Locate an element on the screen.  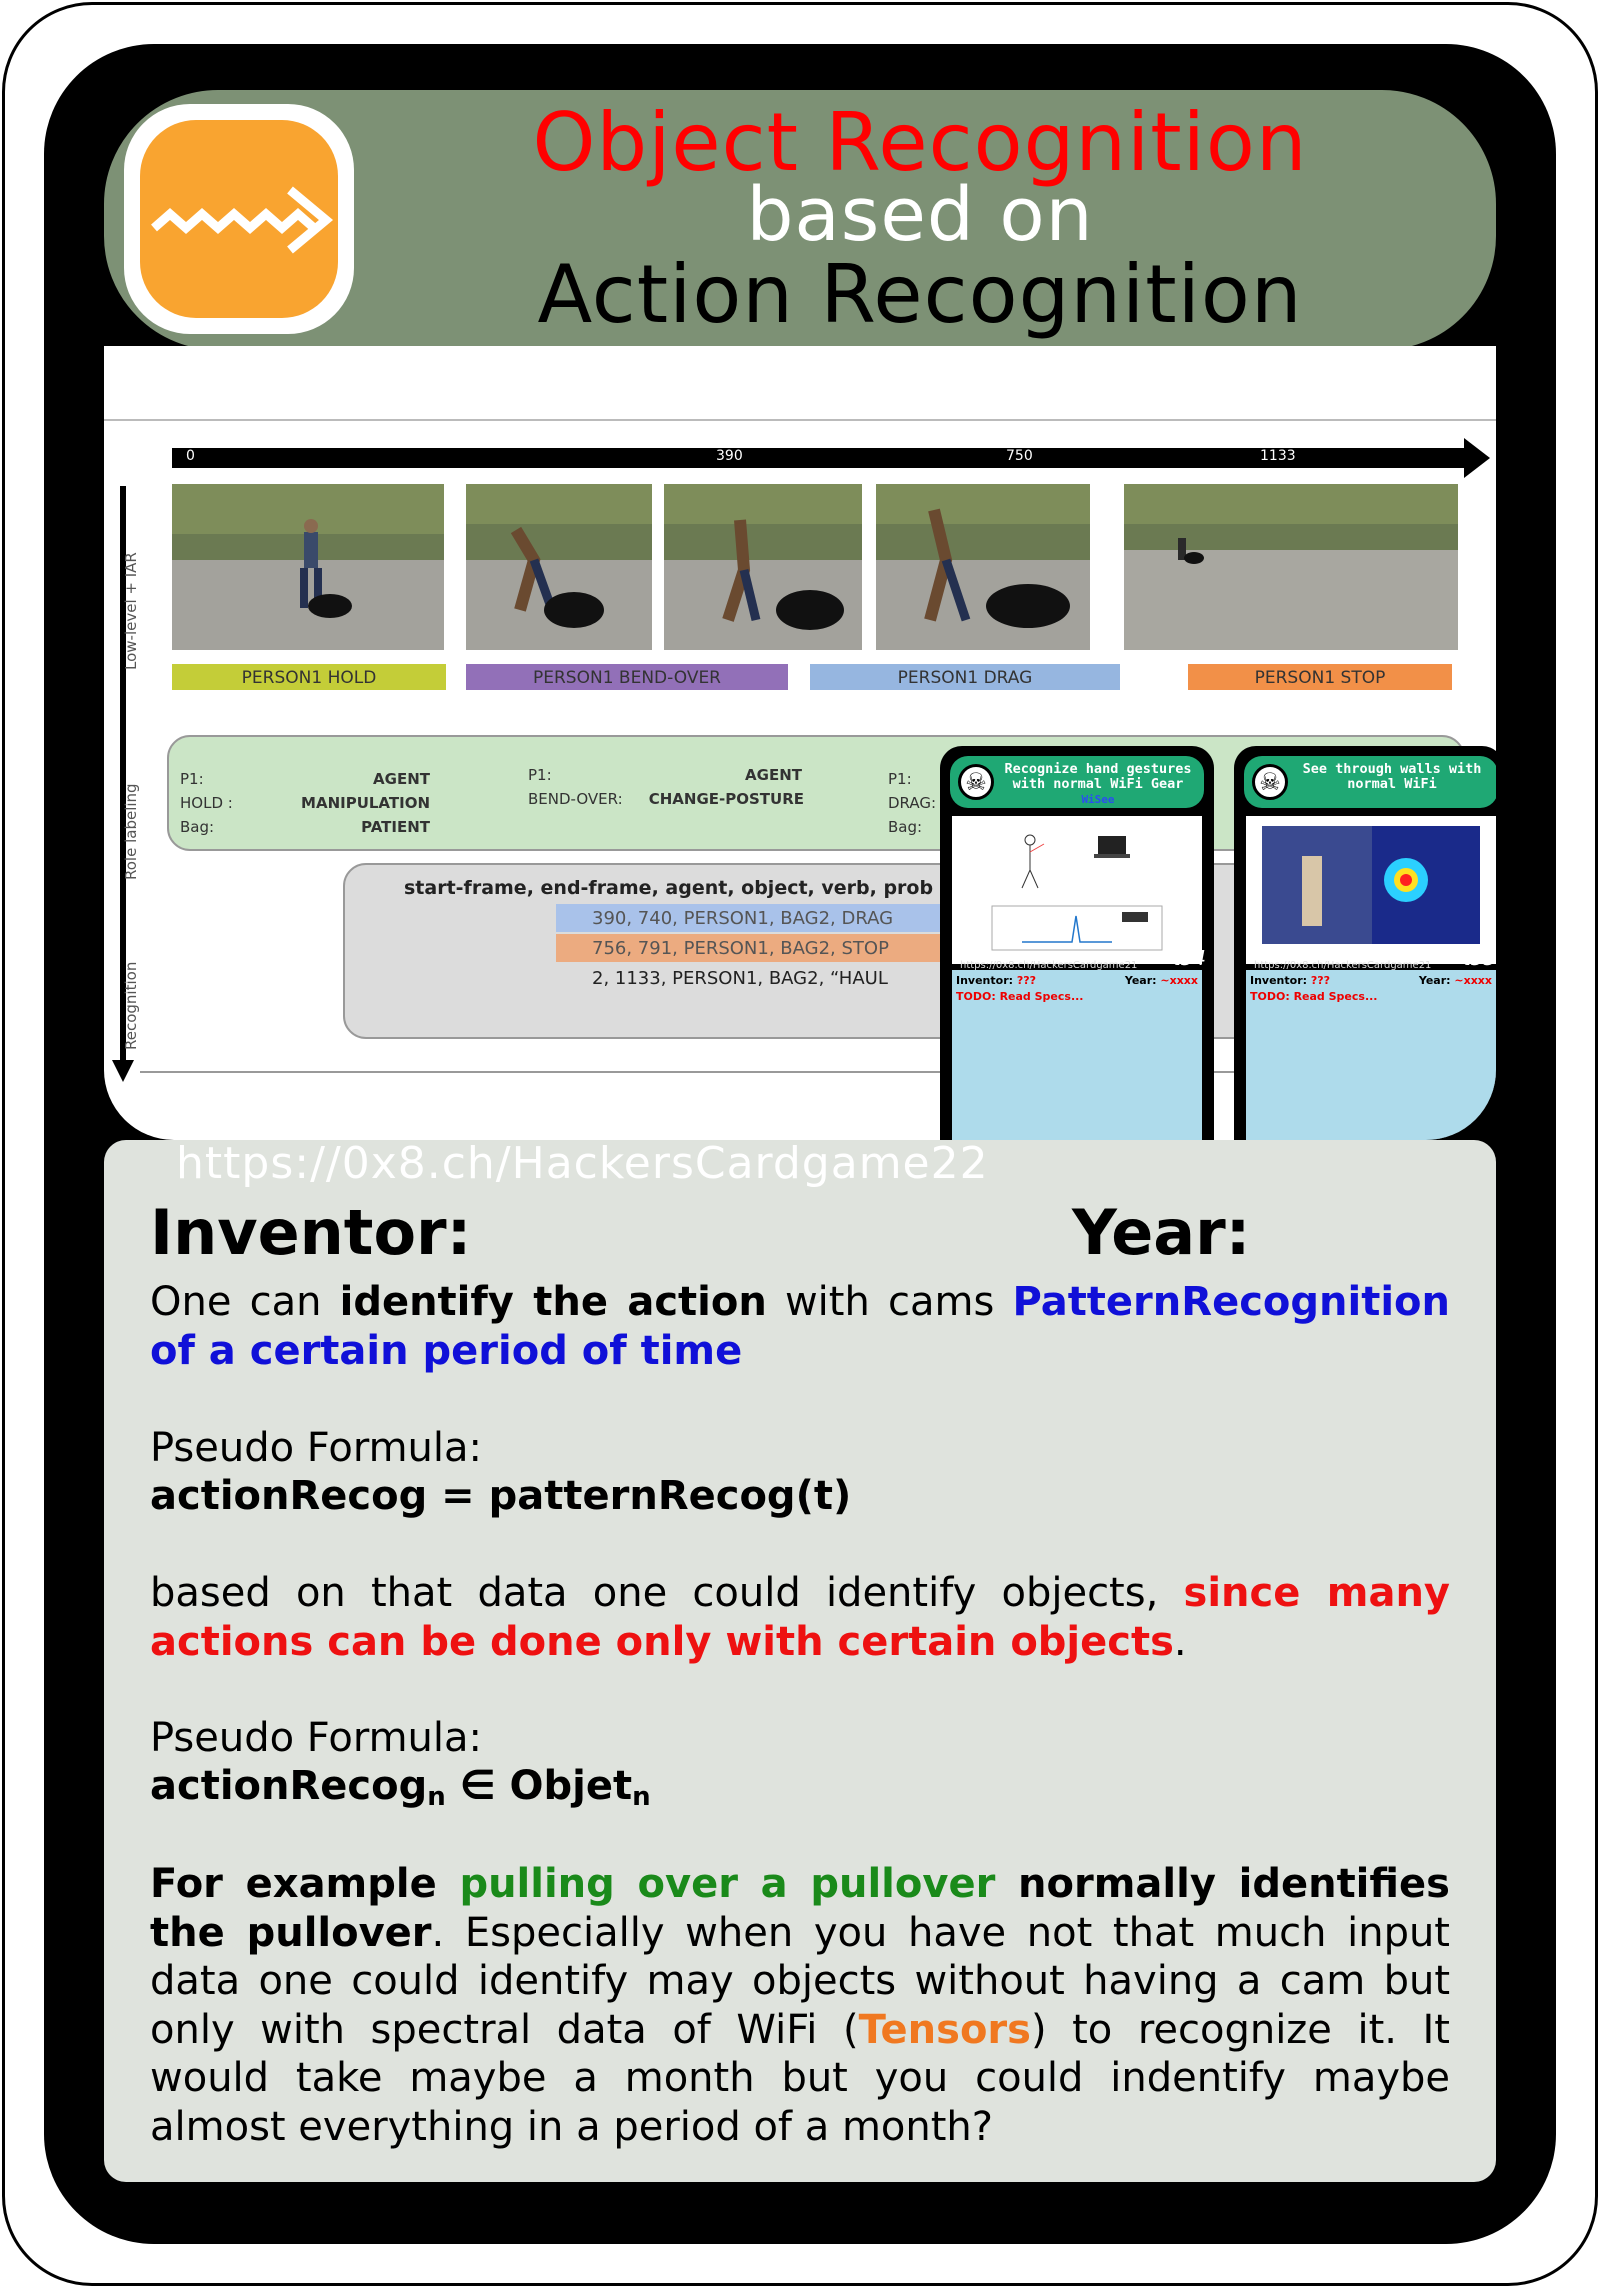
action-label-bend-over: PERSON1 BEND-OVER is located at coordinates (627, 678).